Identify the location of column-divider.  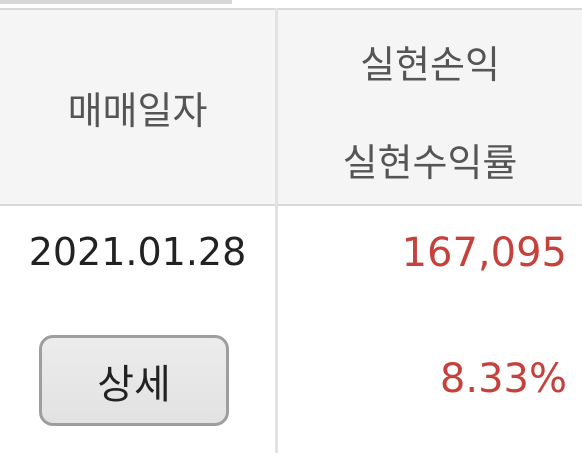
(276, 230).